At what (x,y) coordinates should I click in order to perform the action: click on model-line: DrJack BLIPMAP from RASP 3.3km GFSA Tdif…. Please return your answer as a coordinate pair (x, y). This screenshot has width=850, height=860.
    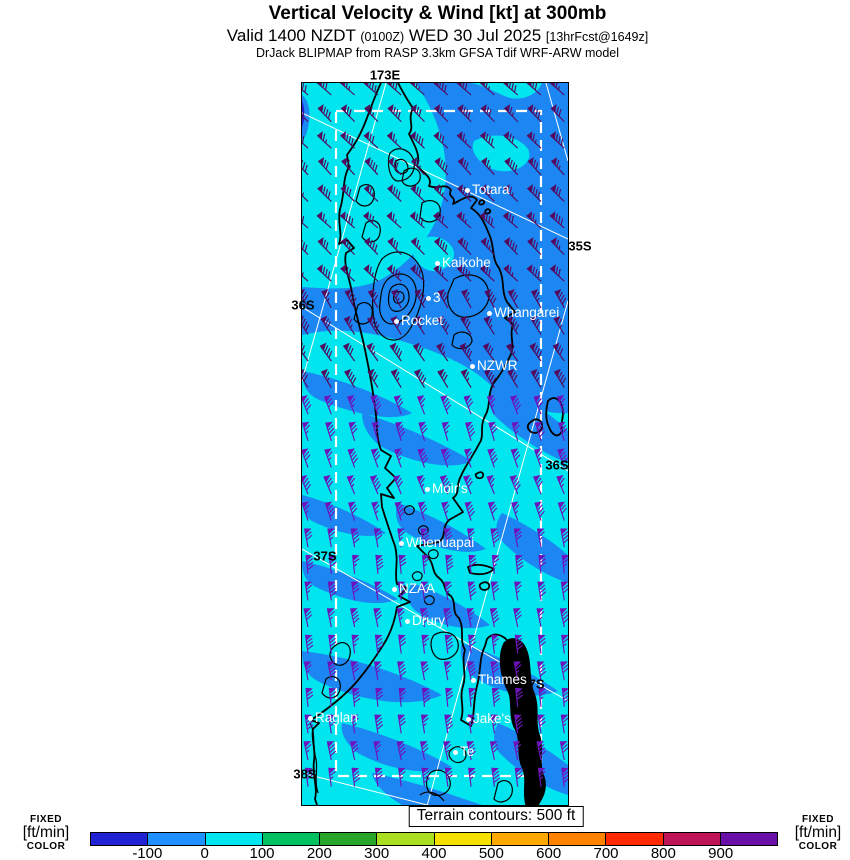
    Looking at the image, I should click on (437, 53).